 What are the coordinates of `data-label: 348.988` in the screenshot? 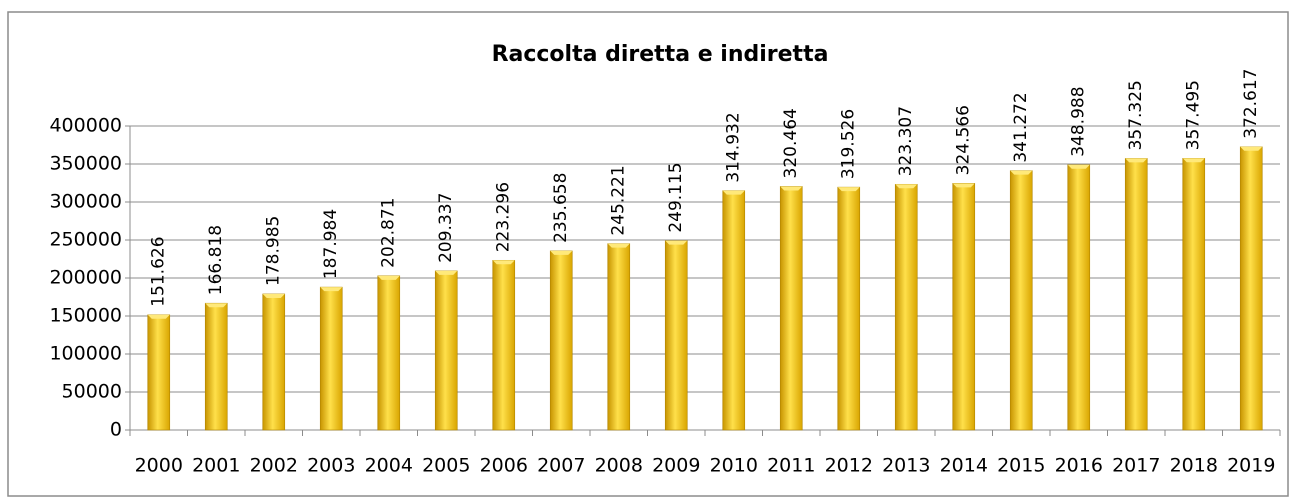 It's located at (1079, 121).